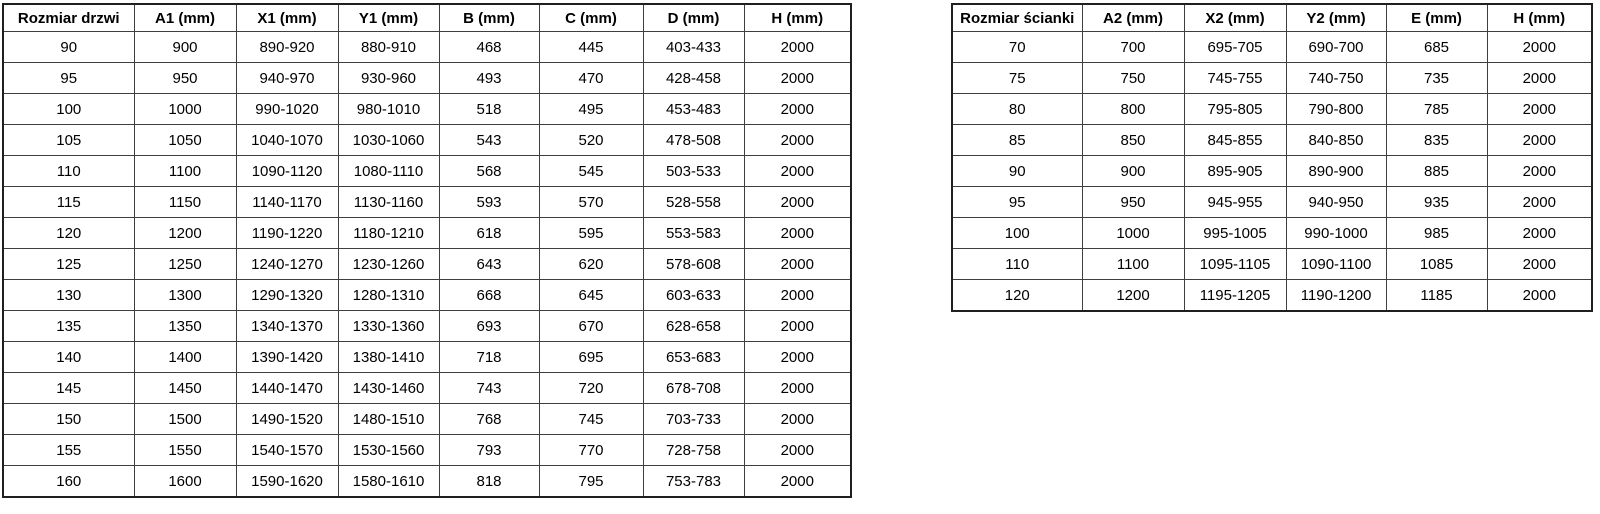 This screenshot has height=514, width=1600. What do you see at coordinates (68, 17) in the screenshot?
I see `column-header: Rozmiar drzwi` at bounding box center [68, 17].